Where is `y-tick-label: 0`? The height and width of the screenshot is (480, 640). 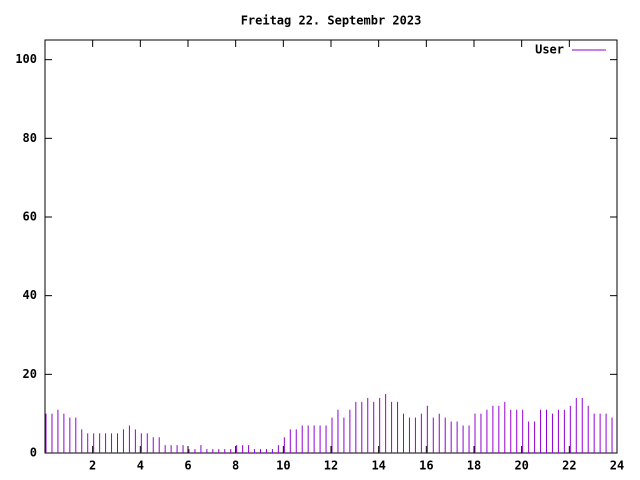
y-tick-label: 0 is located at coordinates (33, 453).